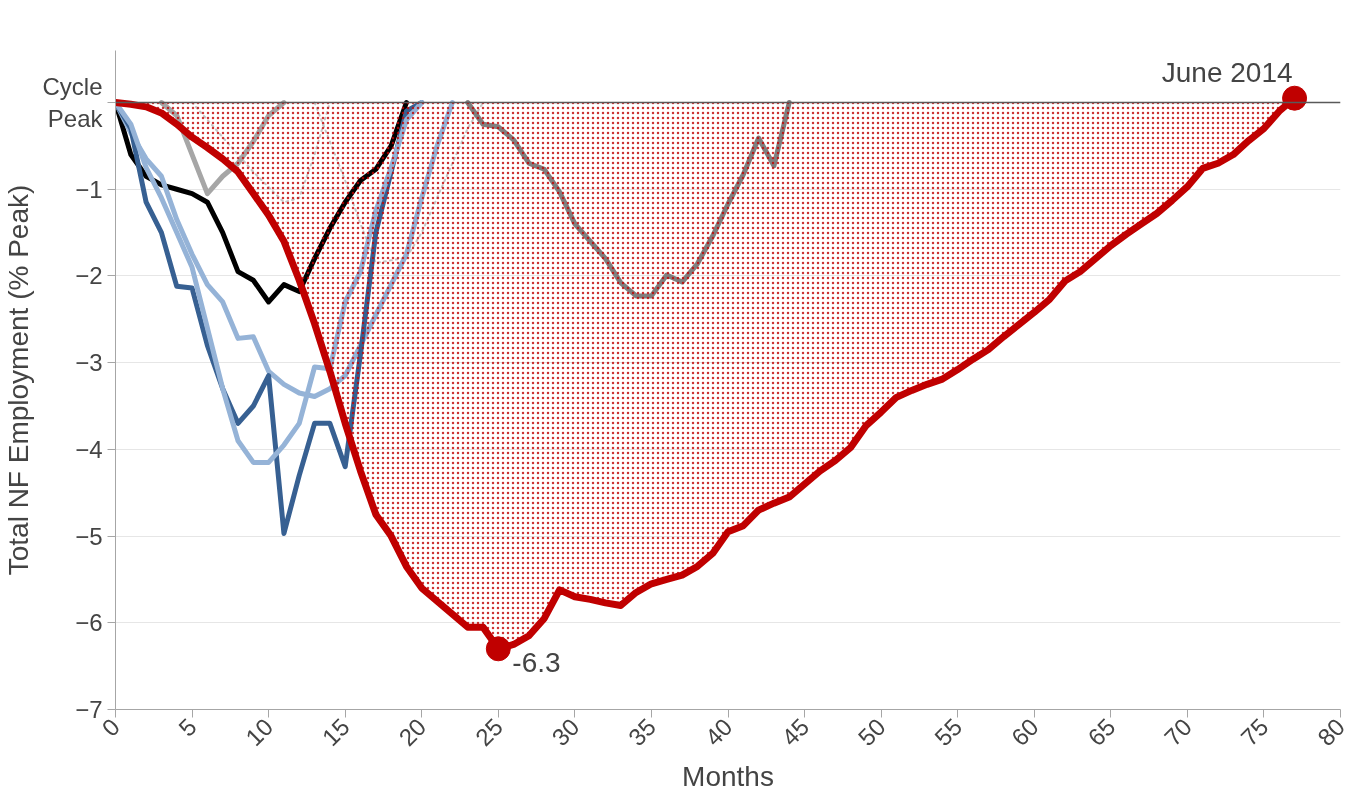 This screenshot has height=801, width=1365. What do you see at coordinates (335, 731) in the screenshot?
I see `x-tick-label: 15` at bounding box center [335, 731].